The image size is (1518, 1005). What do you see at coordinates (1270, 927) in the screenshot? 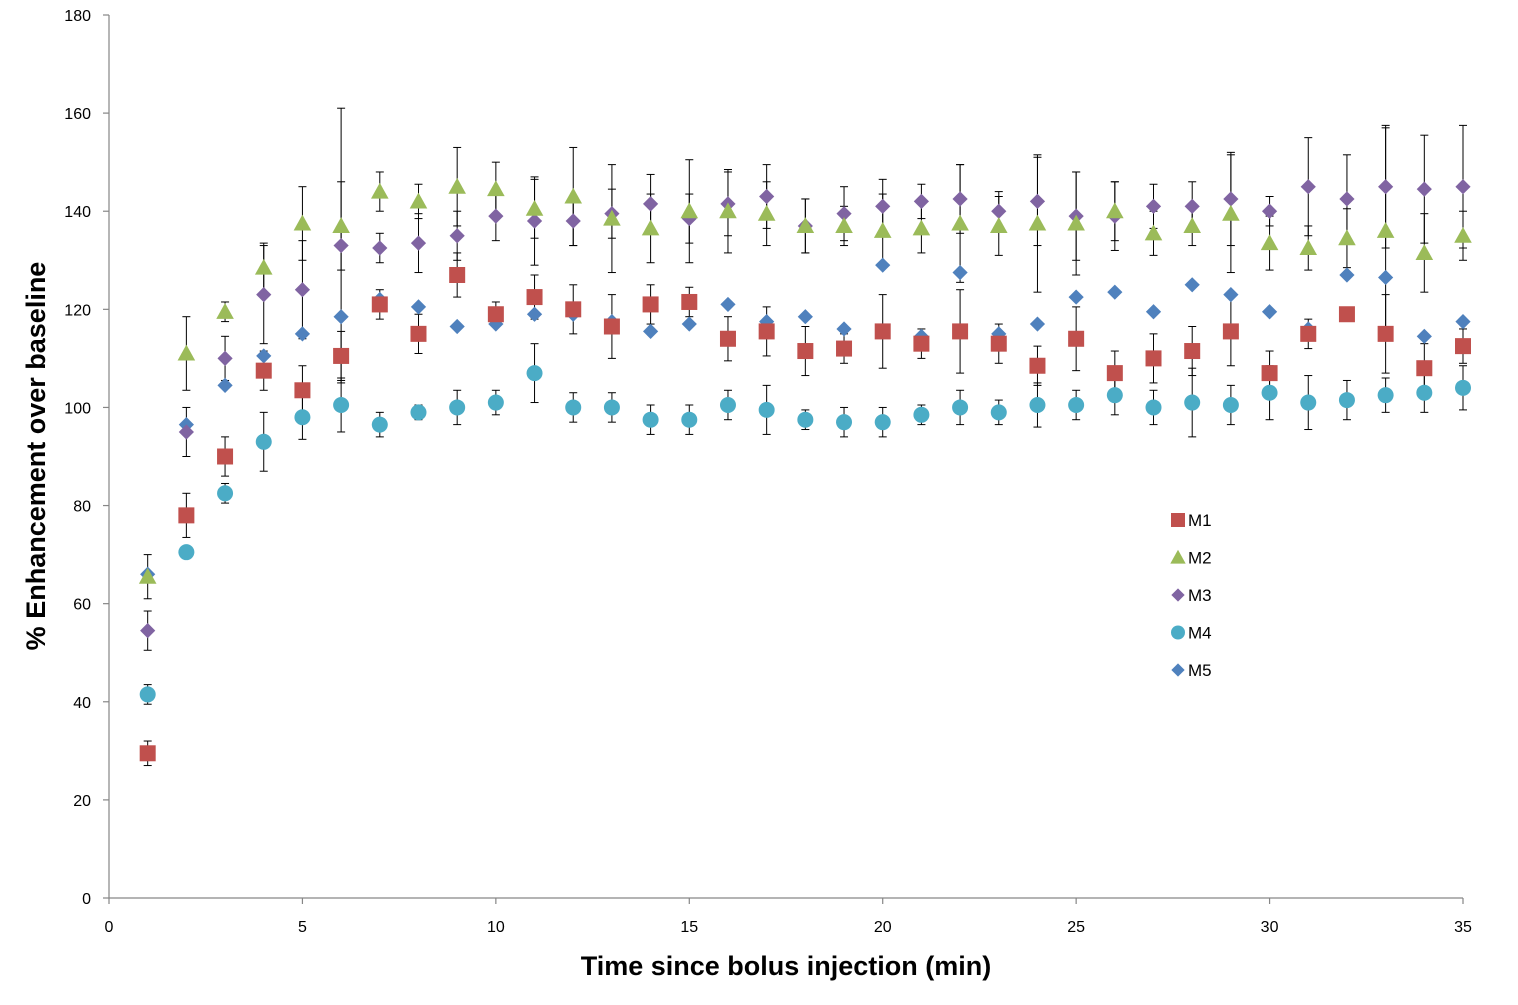
I see `x-tick-label: 30` at bounding box center [1270, 927].